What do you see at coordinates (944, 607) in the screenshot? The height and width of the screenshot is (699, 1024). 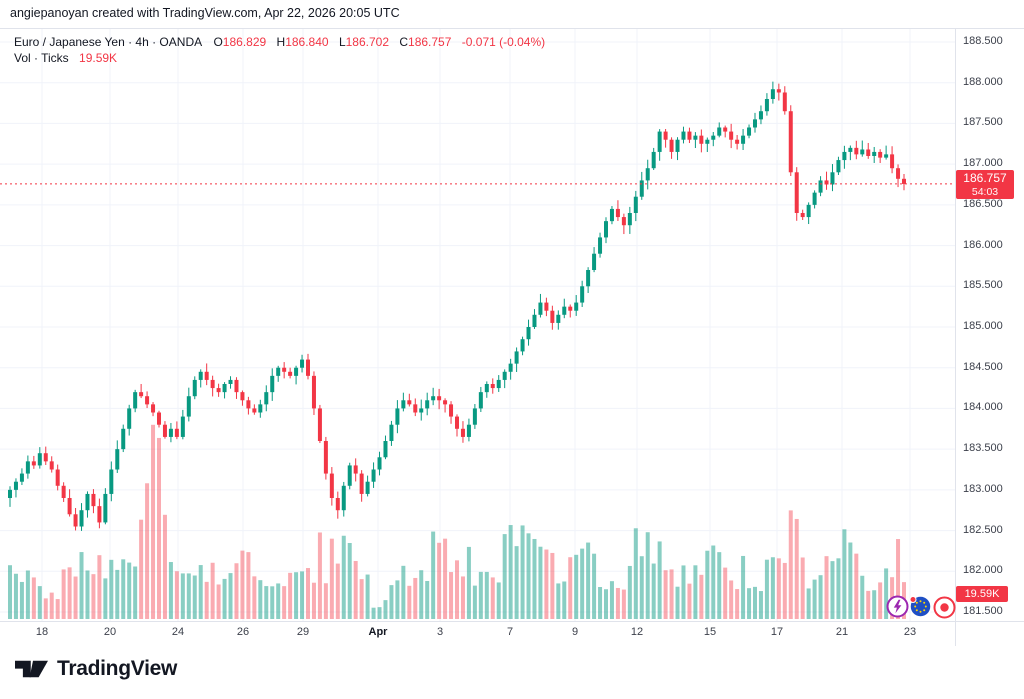 I see `release-red-dot-icon` at bounding box center [944, 607].